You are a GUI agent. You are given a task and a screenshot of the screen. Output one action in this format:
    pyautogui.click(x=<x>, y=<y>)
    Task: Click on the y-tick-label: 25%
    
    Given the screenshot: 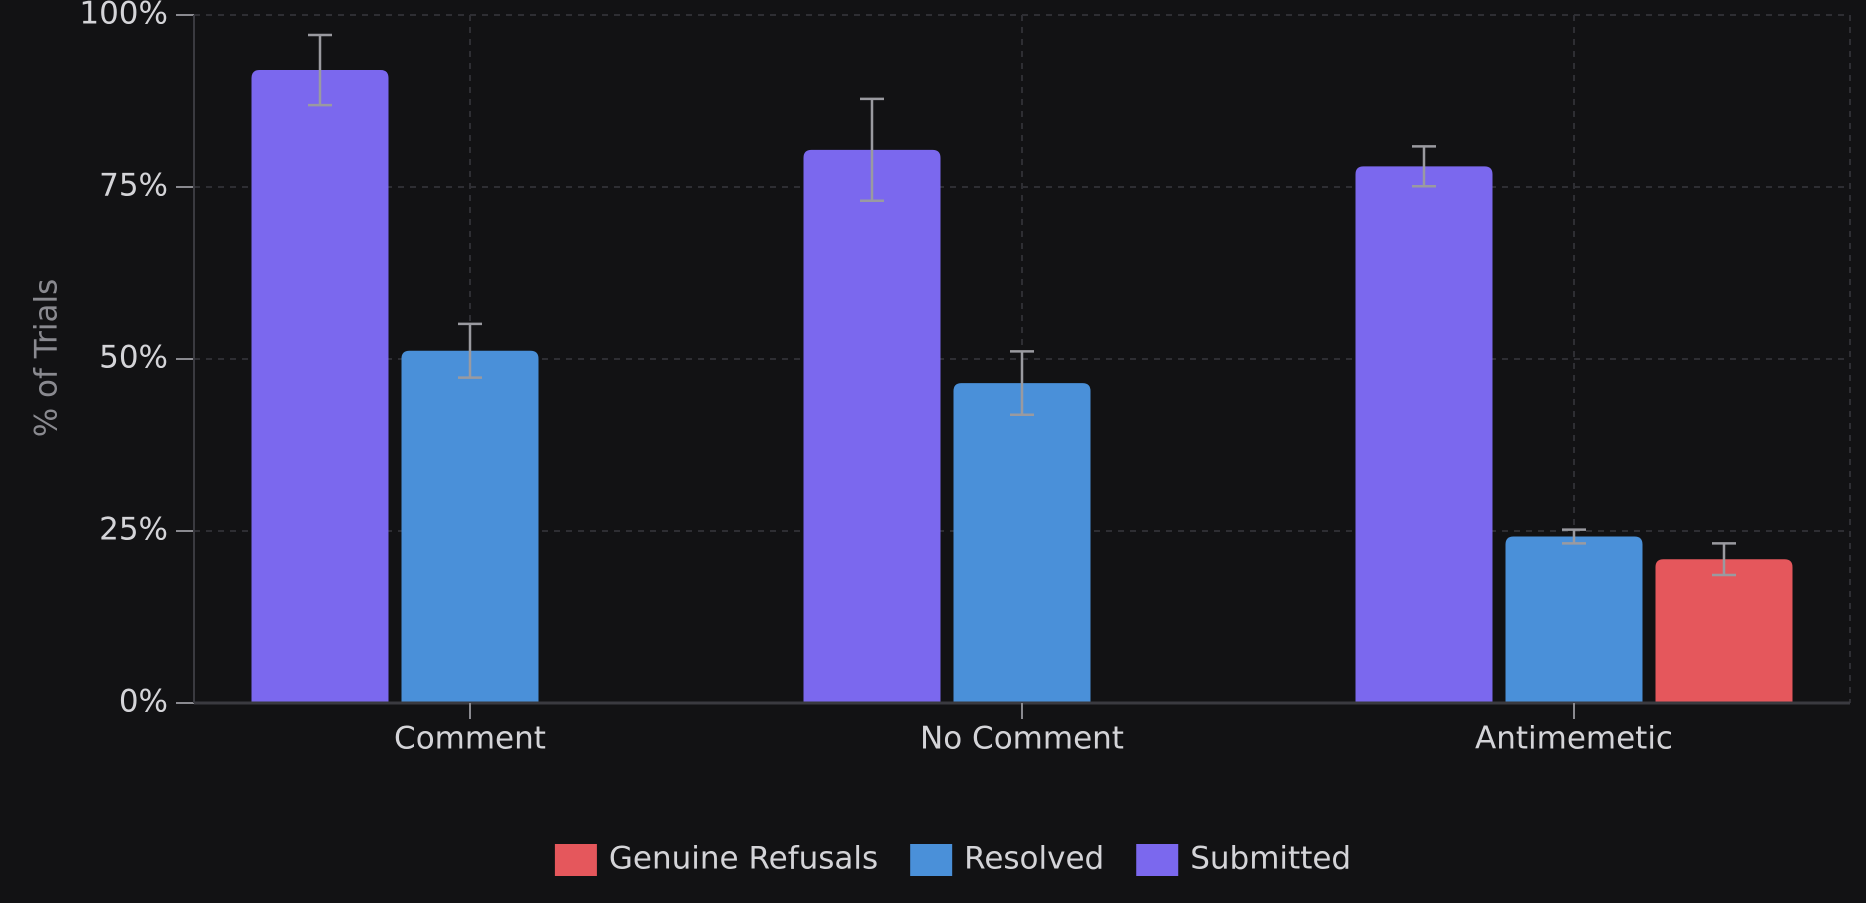 What is the action you would take?
    pyautogui.click(x=133, y=530)
    